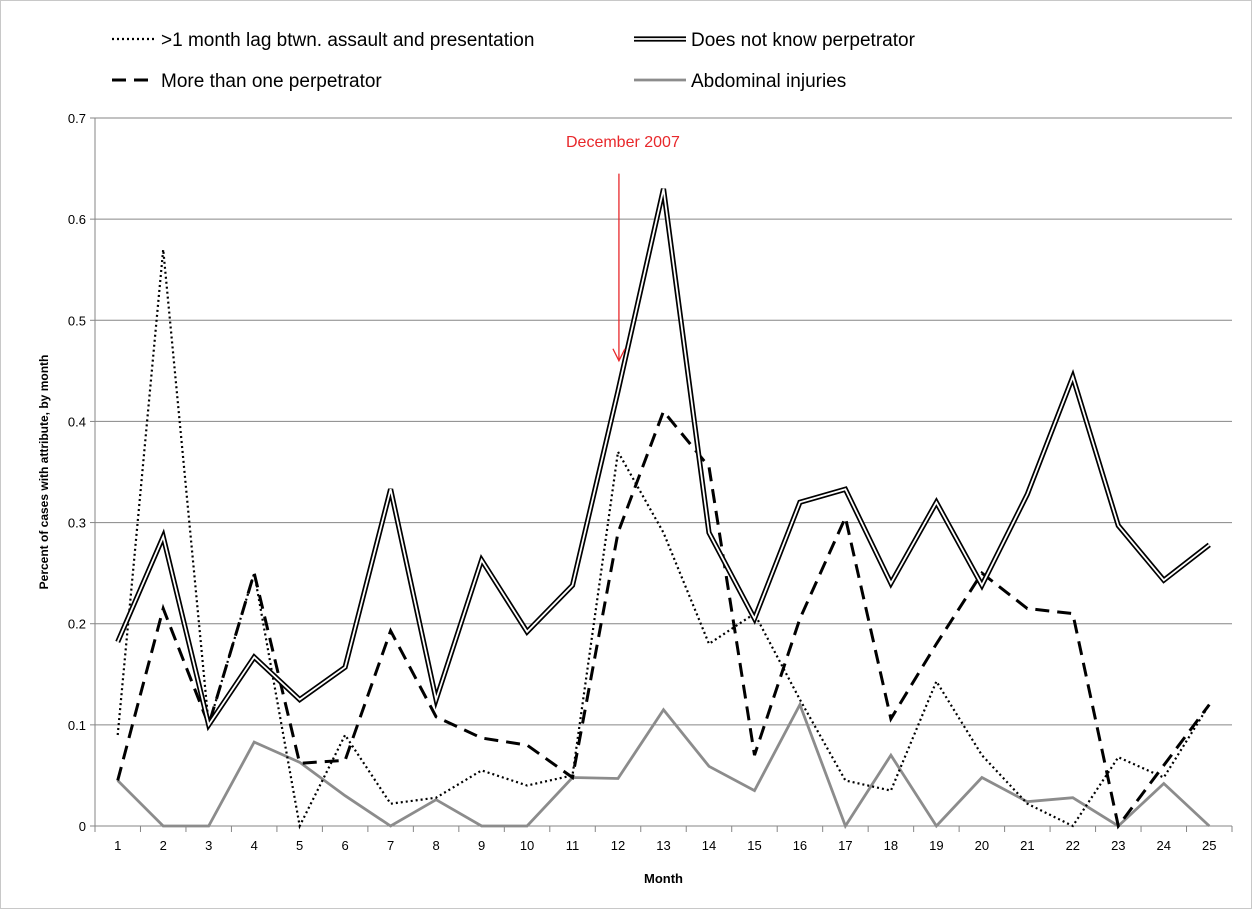 The width and height of the screenshot is (1252, 914). I want to click on x-tick-label: 6, so click(345, 845).